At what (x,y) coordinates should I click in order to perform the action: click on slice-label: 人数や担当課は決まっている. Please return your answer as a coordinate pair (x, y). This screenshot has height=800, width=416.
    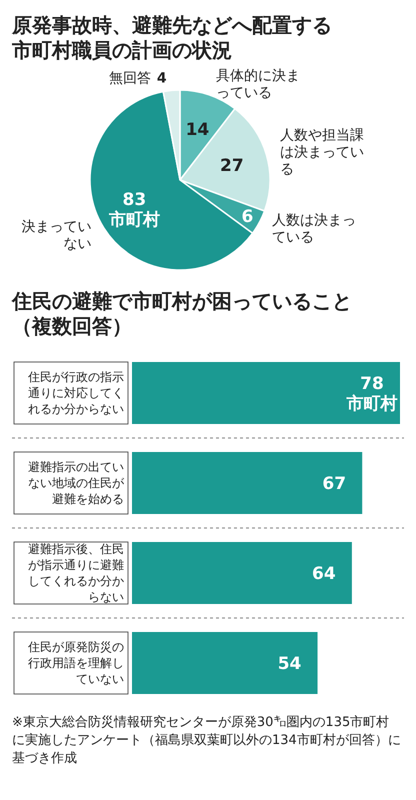
    Looking at the image, I should click on (322, 153).